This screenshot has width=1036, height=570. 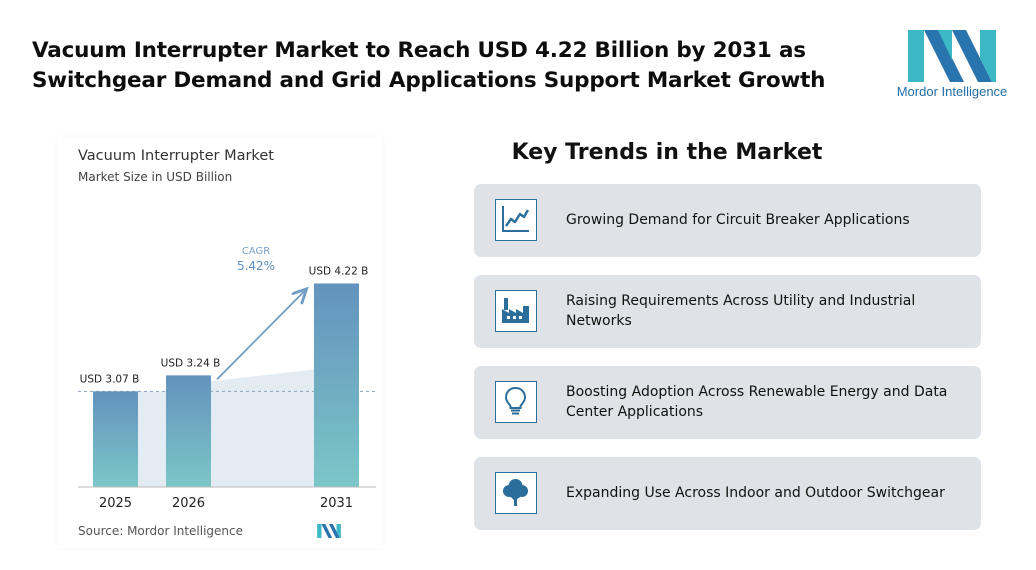 I want to click on key-trends-title: Key Trends in the Market, so click(x=667, y=152).